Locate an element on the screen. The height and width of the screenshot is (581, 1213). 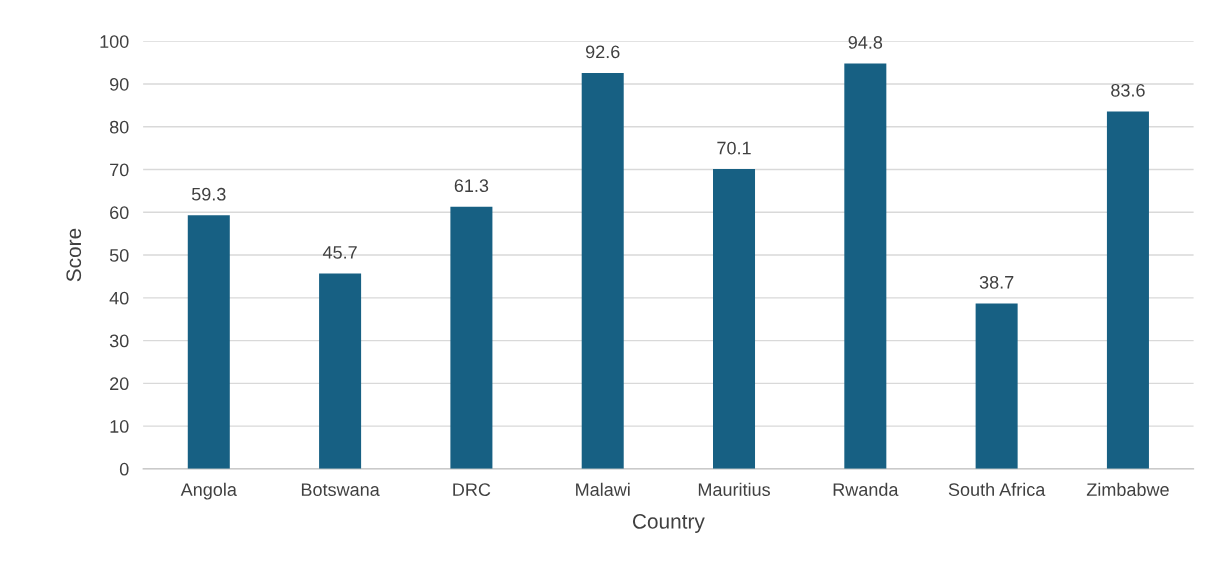
data-label: 59.3 is located at coordinates (208, 194).